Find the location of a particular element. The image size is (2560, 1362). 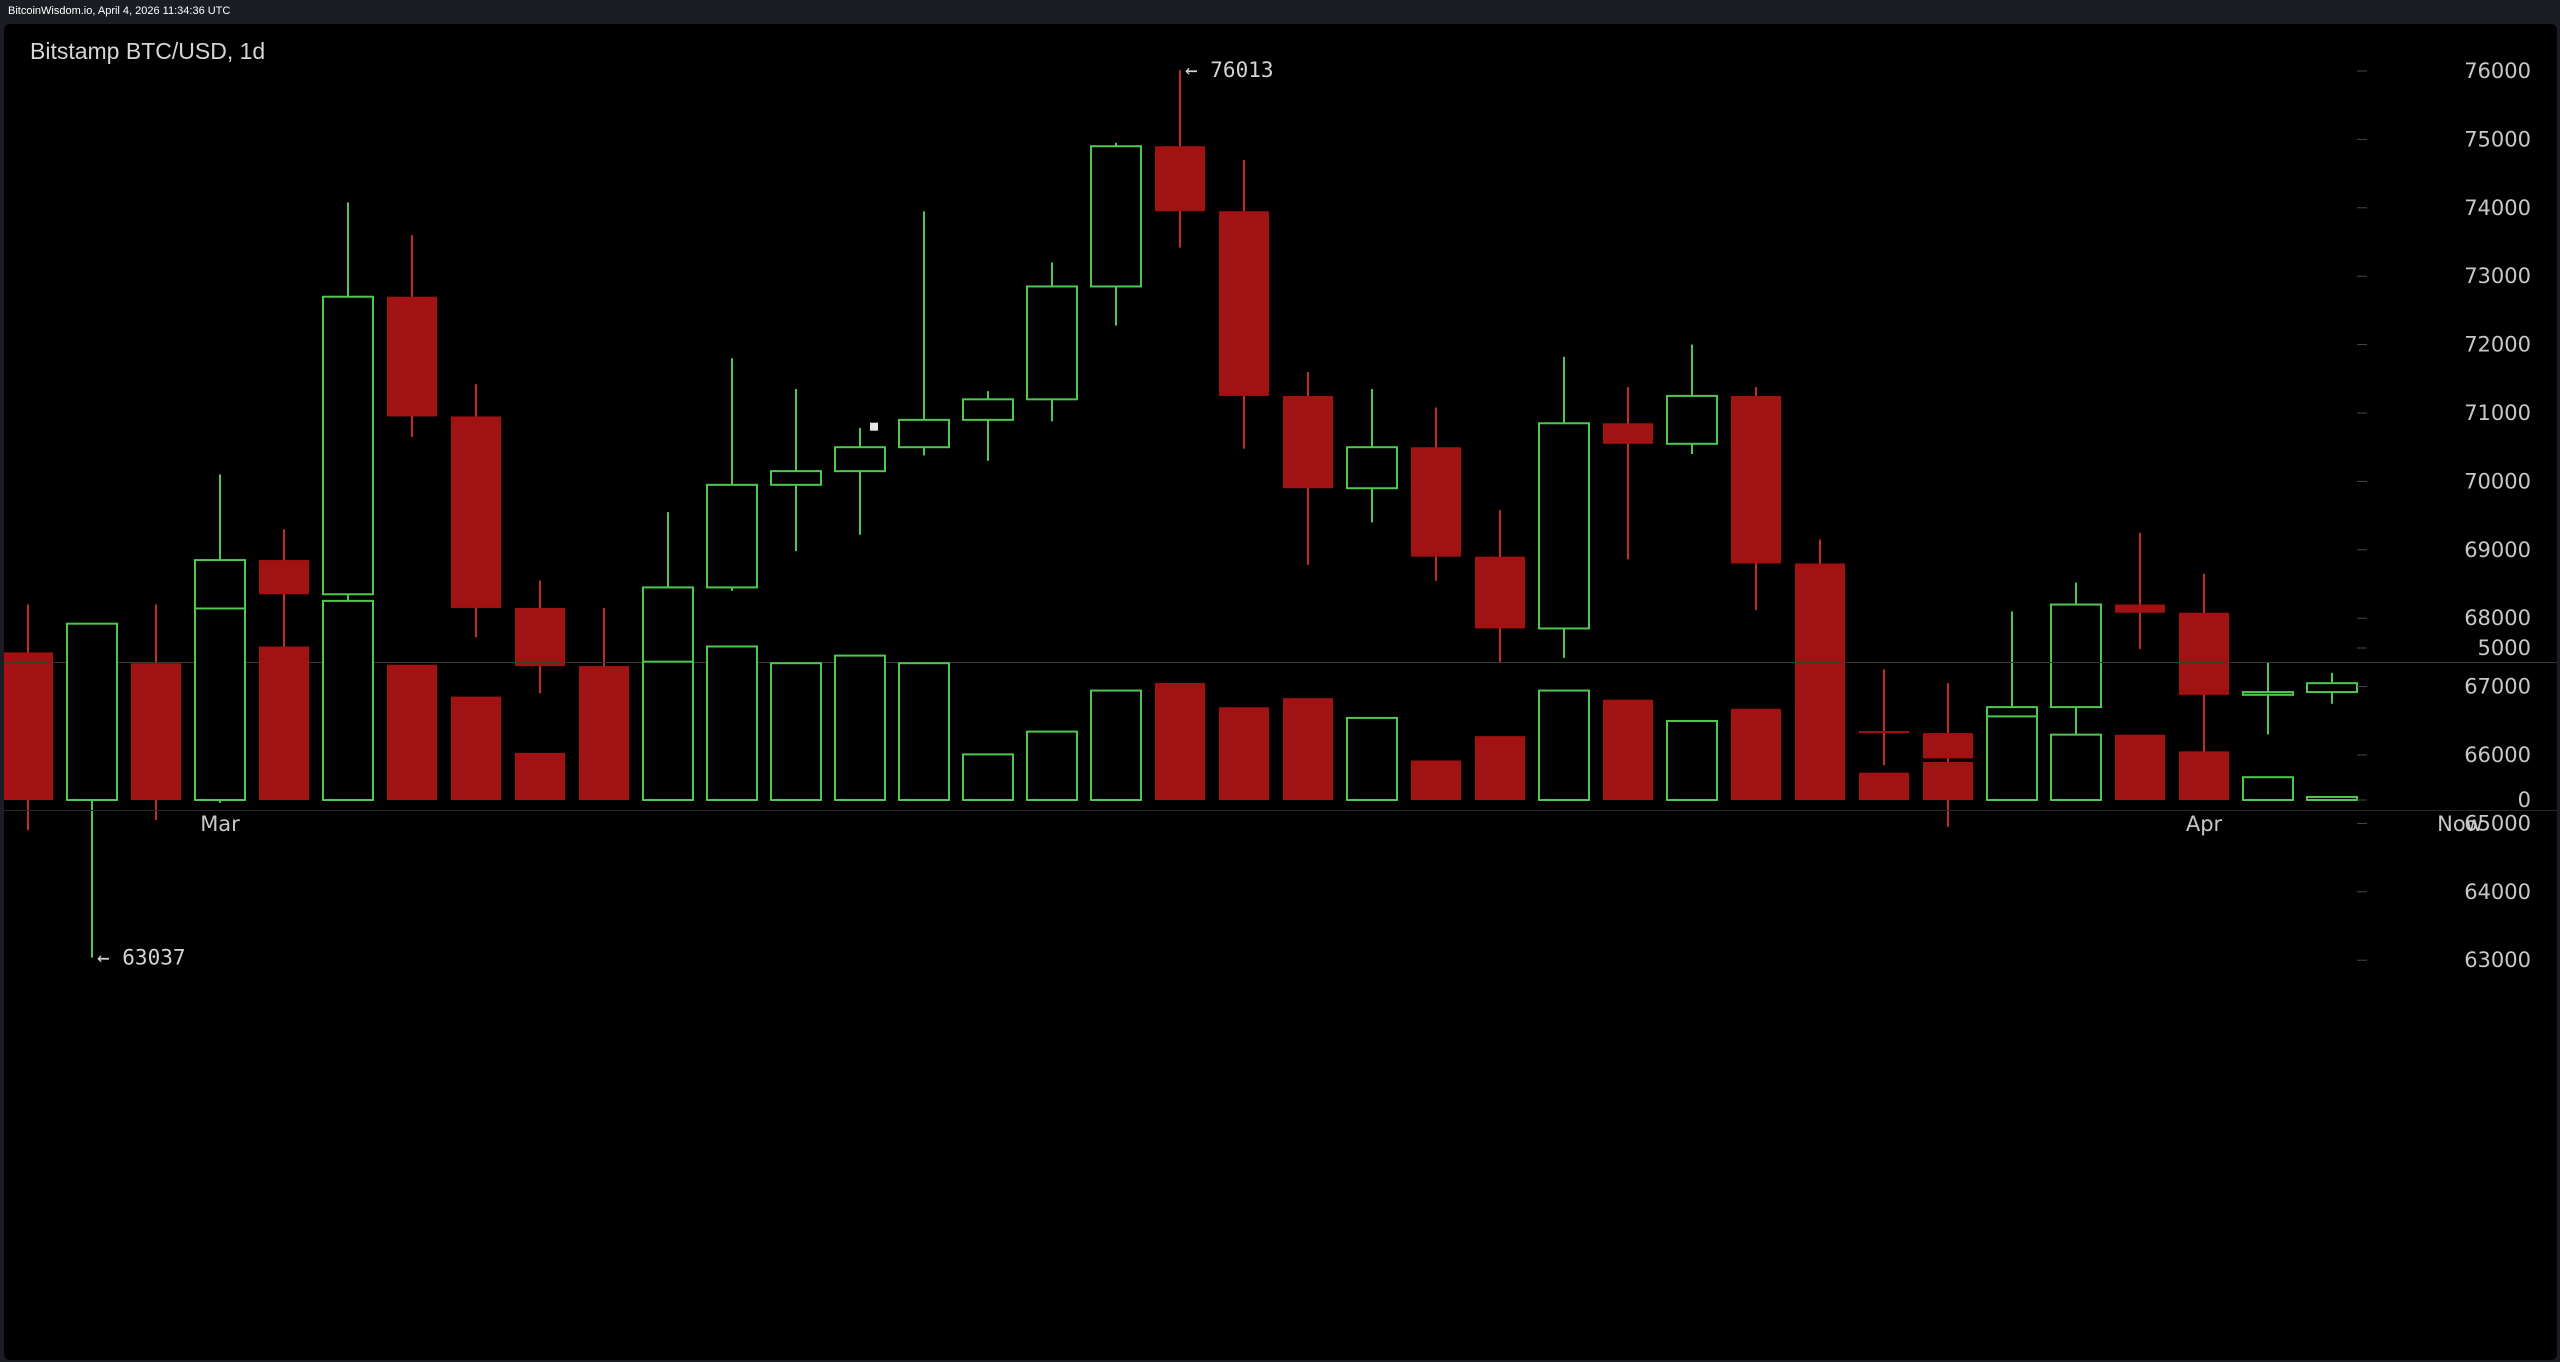

y-tick-label: 72000 is located at coordinates (2497, 345).